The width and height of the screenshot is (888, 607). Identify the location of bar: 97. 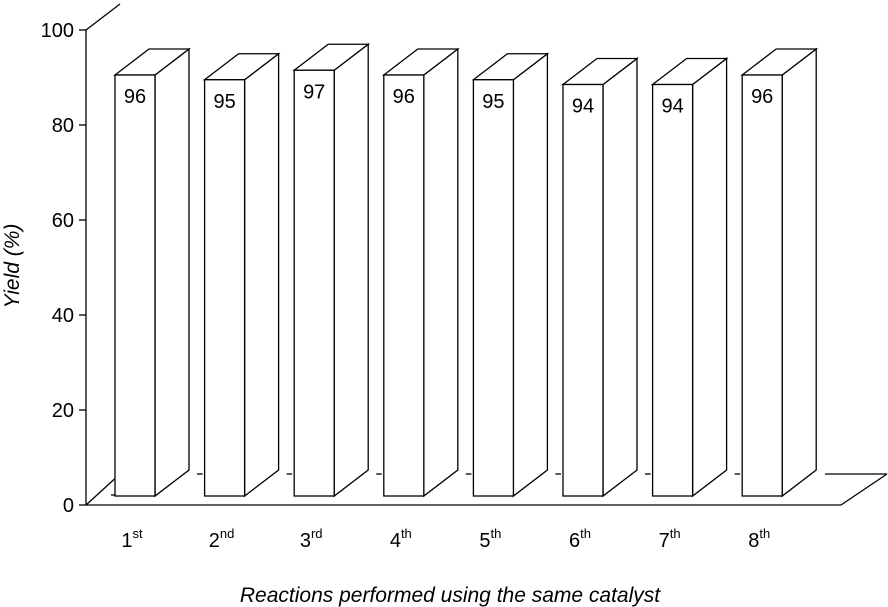
(331, 270).